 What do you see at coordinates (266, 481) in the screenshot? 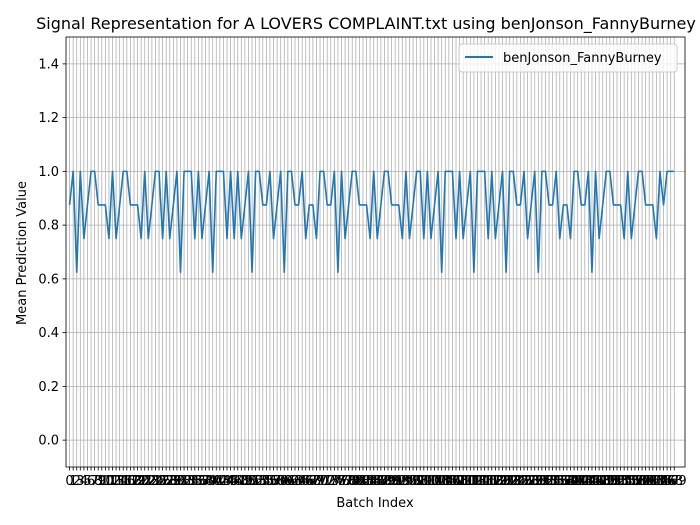
I see `x-tick-label: 55` at bounding box center [266, 481].